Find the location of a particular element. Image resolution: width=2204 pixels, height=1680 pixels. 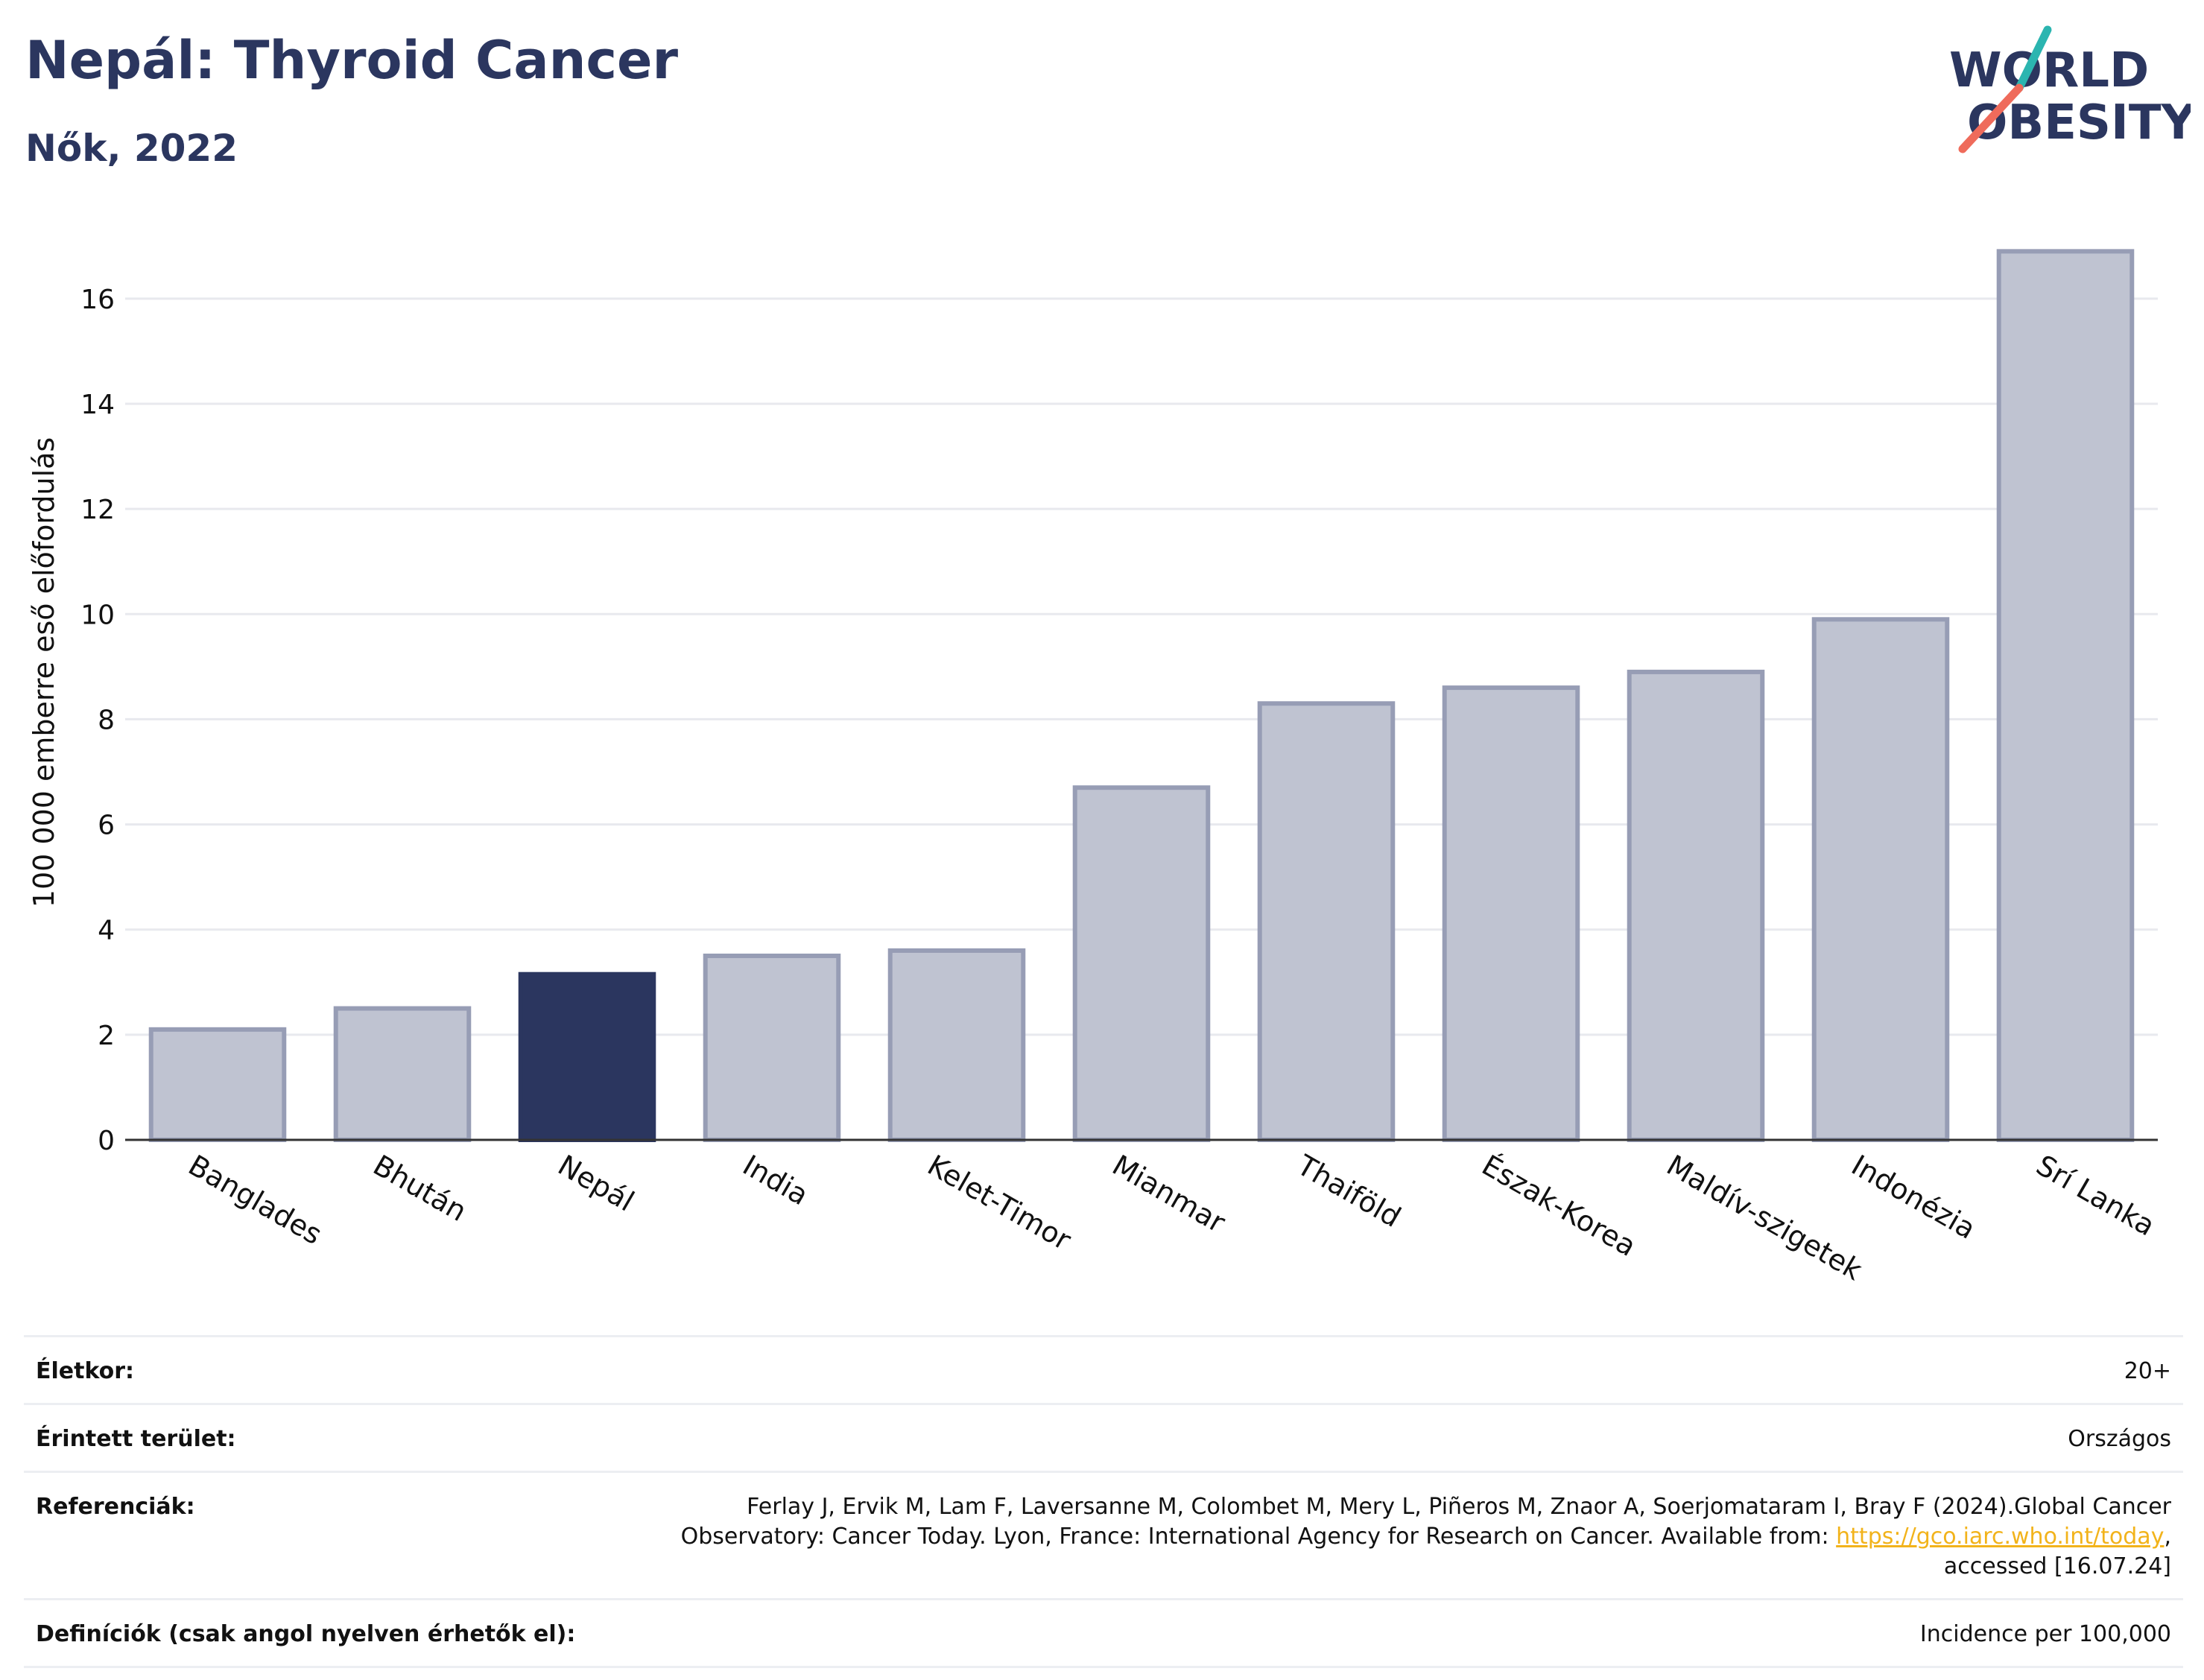

x-tick-label: Indonézia is located at coordinates (1914, 1197).